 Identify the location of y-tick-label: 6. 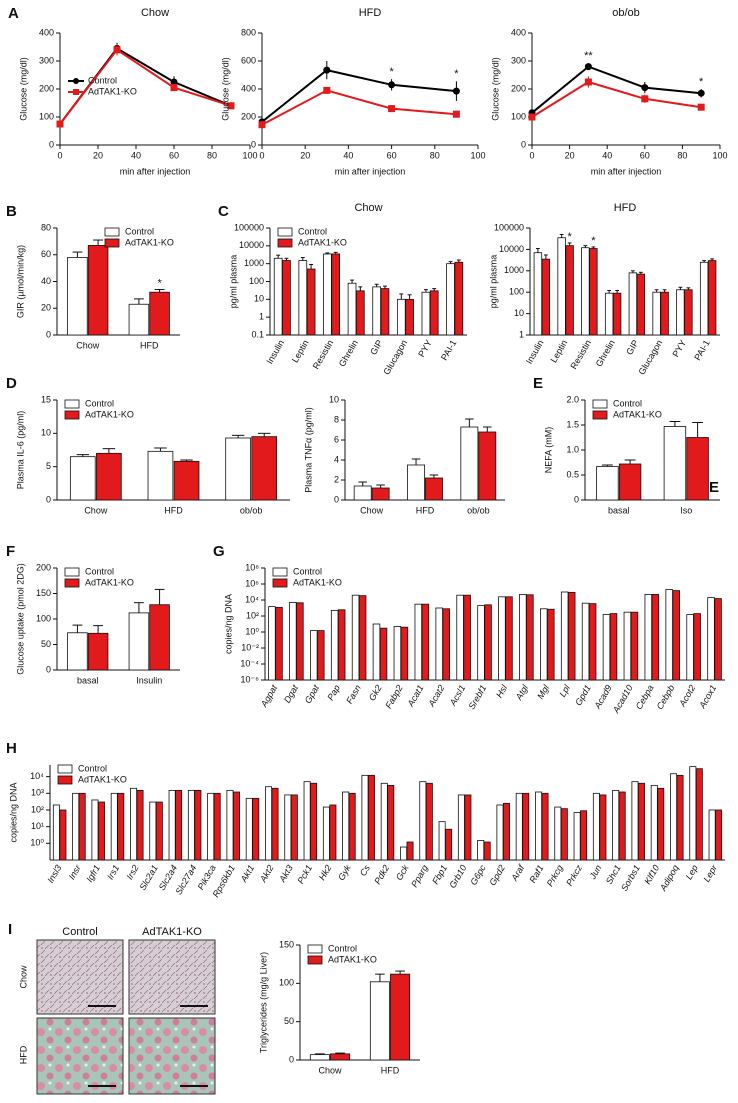
(336, 439).